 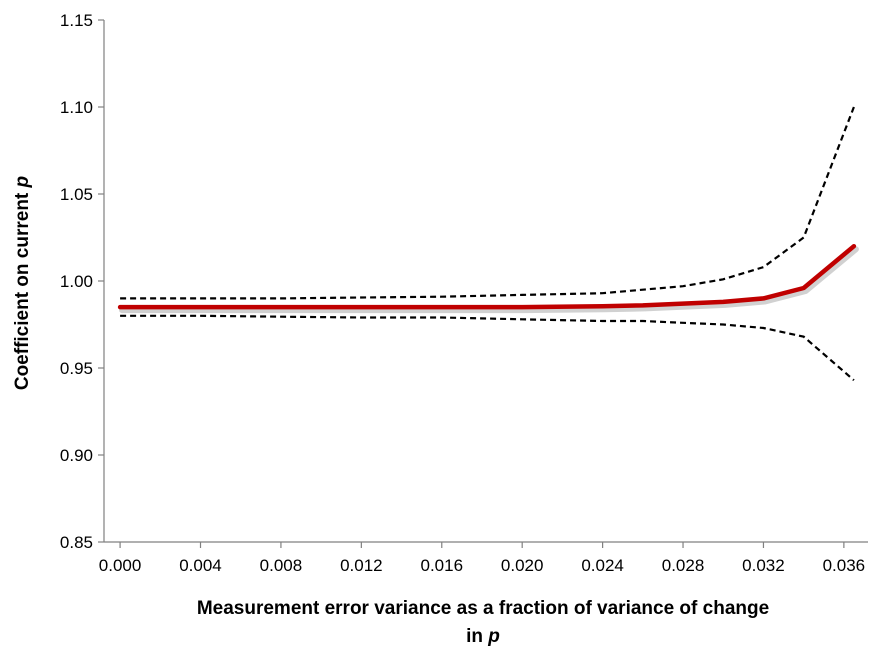 What do you see at coordinates (120, 565) in the screenshot?
I see `x-tick-label: 0.000` at bounding box center [120, 565].